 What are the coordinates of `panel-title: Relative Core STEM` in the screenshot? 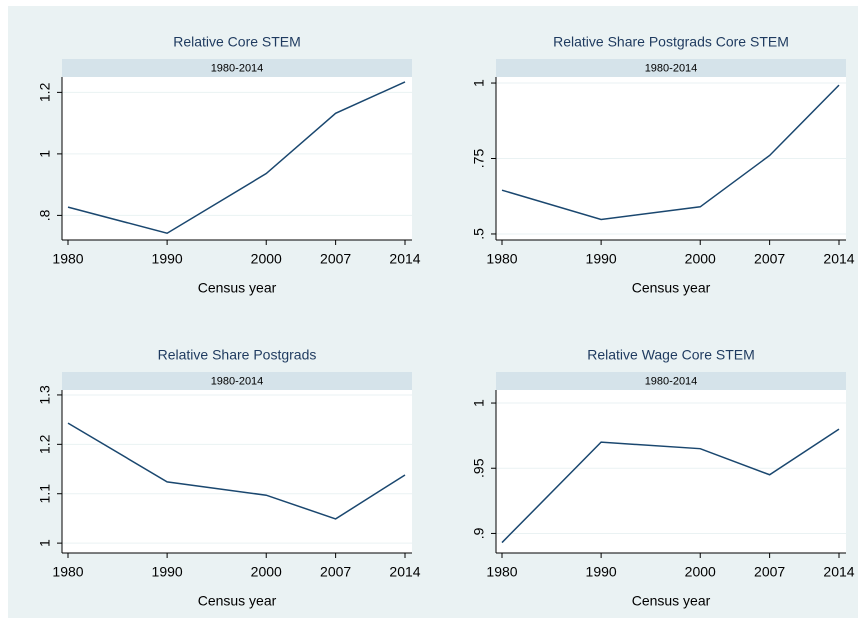 It's located at (237, 42).